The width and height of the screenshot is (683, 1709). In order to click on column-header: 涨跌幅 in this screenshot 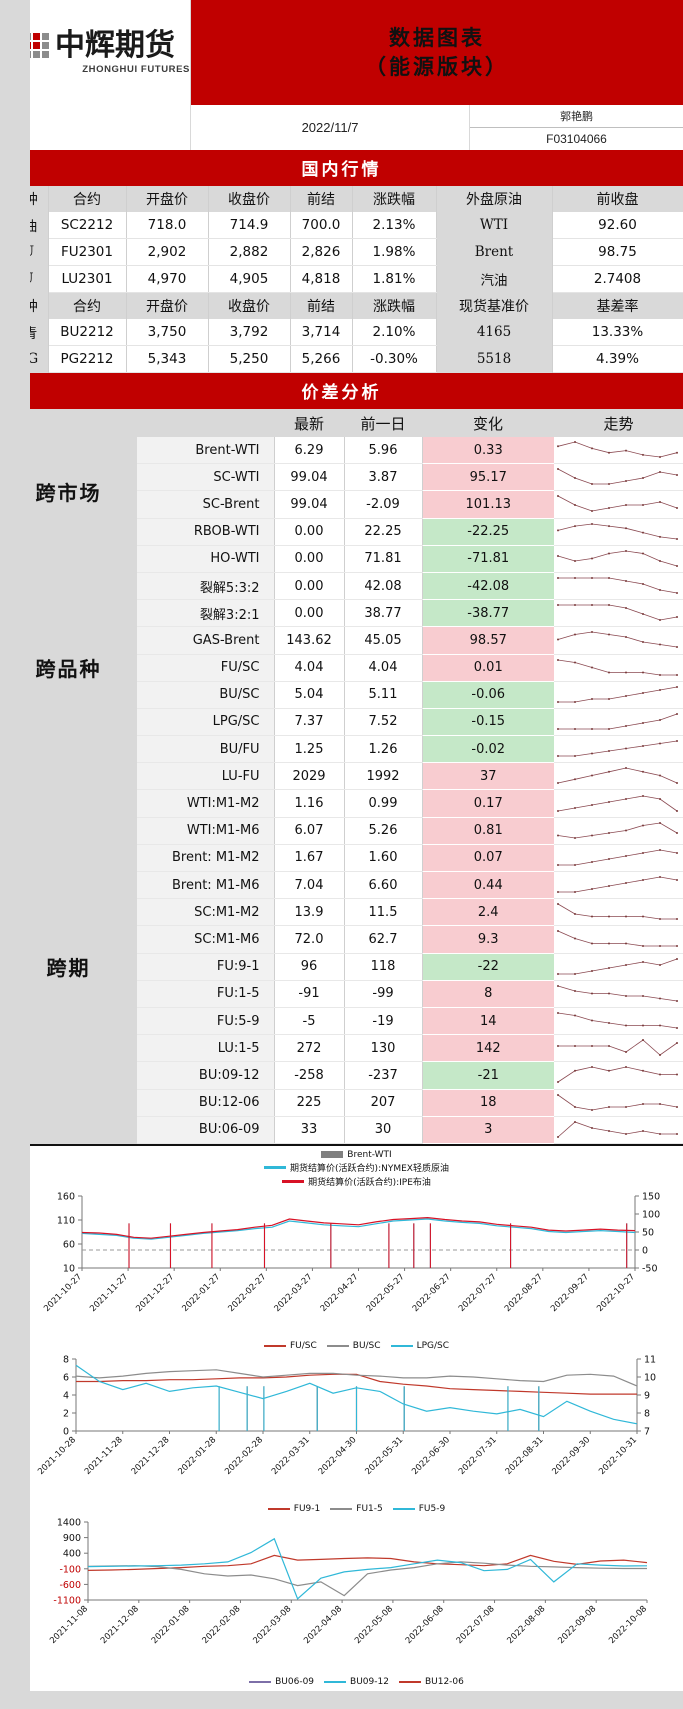, I will do `click(394, 199)`.